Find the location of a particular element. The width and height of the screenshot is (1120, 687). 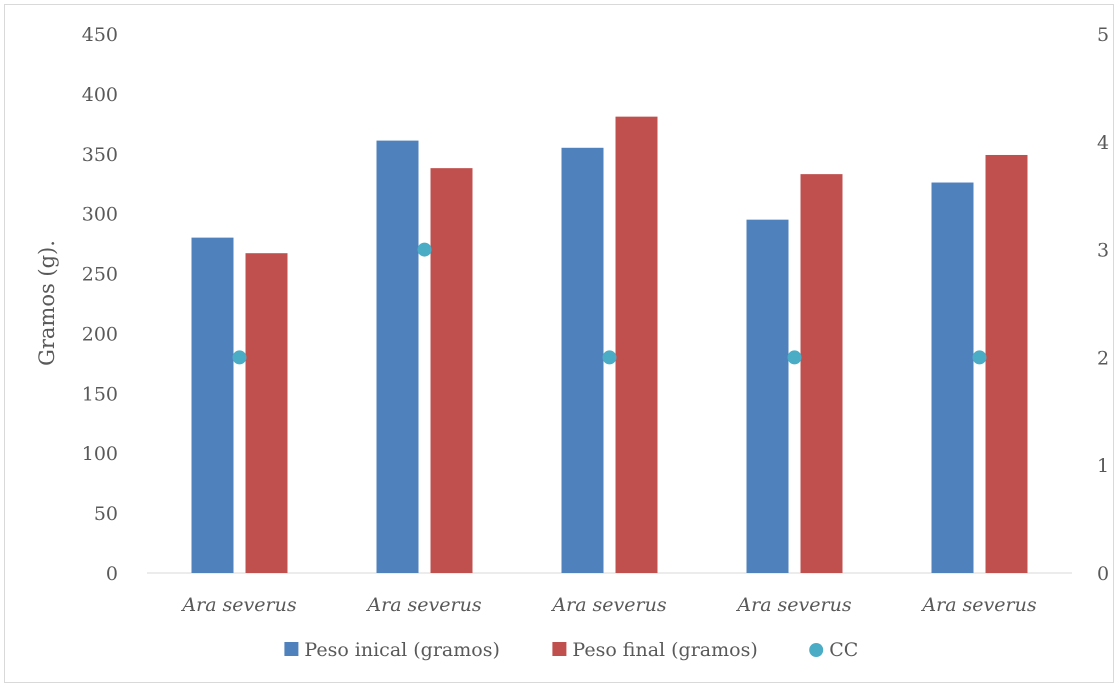

y-tick-label: 350 is located at coordinates (100, 155).